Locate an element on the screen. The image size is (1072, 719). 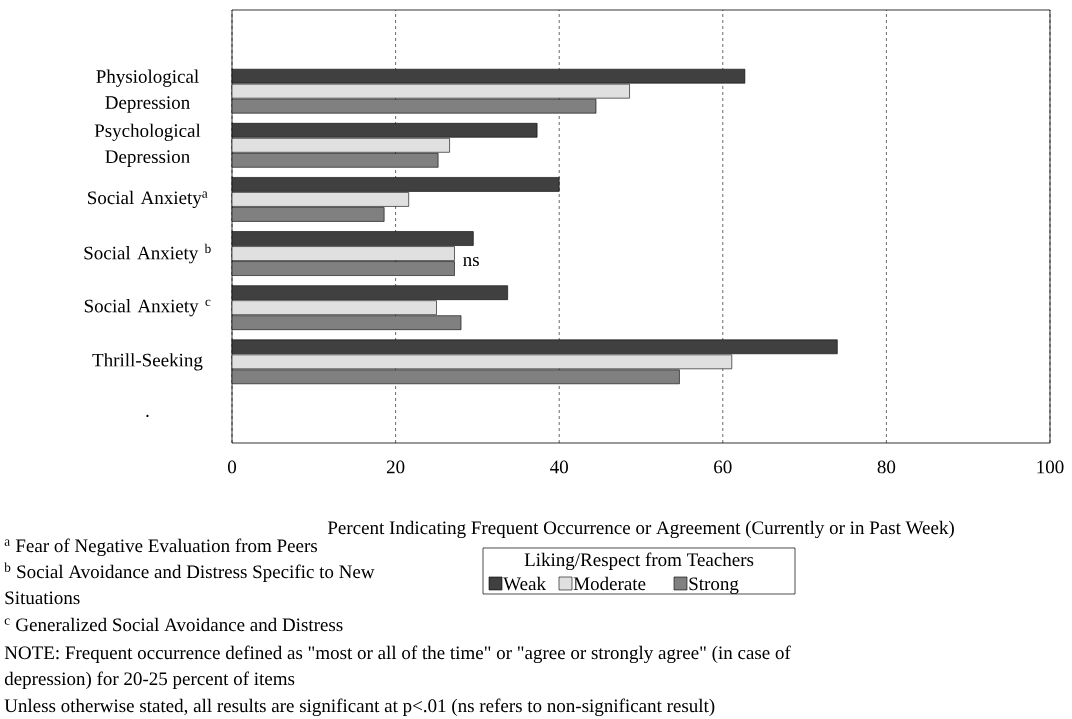
y-tick-label: Social Anxiety$^{a}$ is located at coordinates (148, 199).